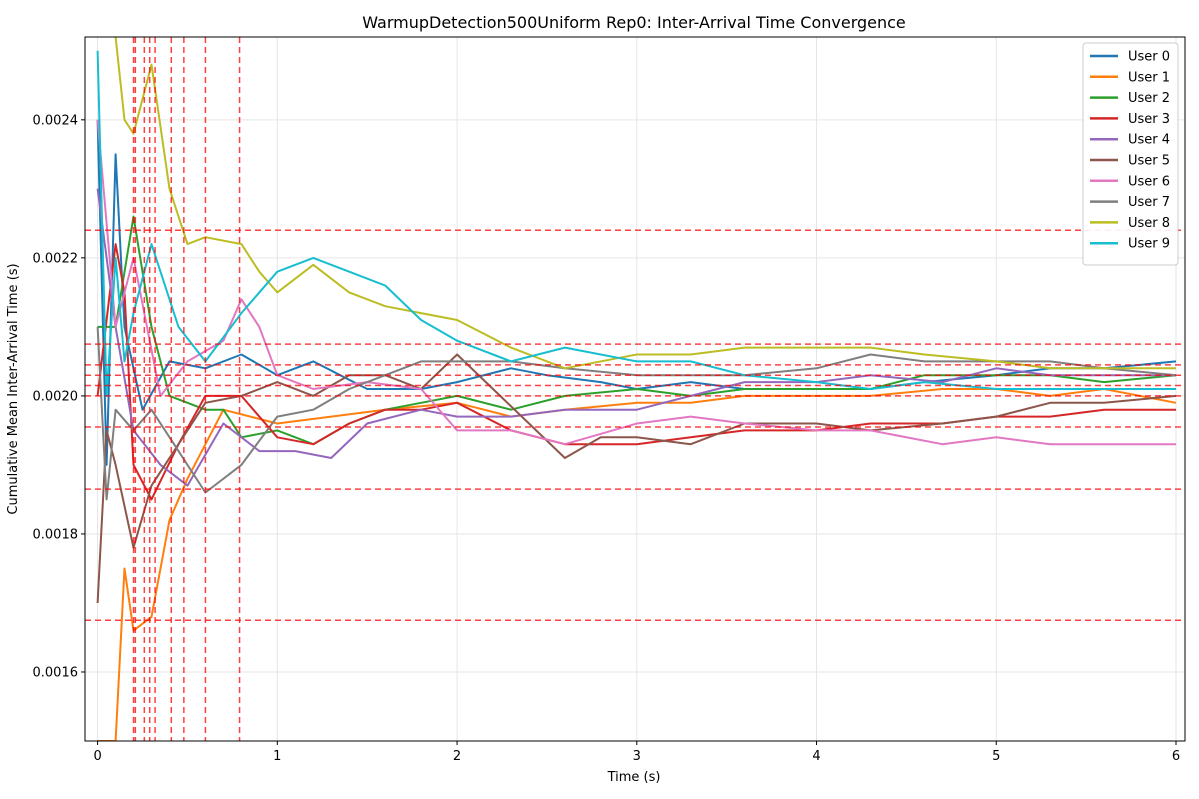  Describe the element at coordinates (1149, 181) in the screenshot. I see `legend-label: User 6` at that location.